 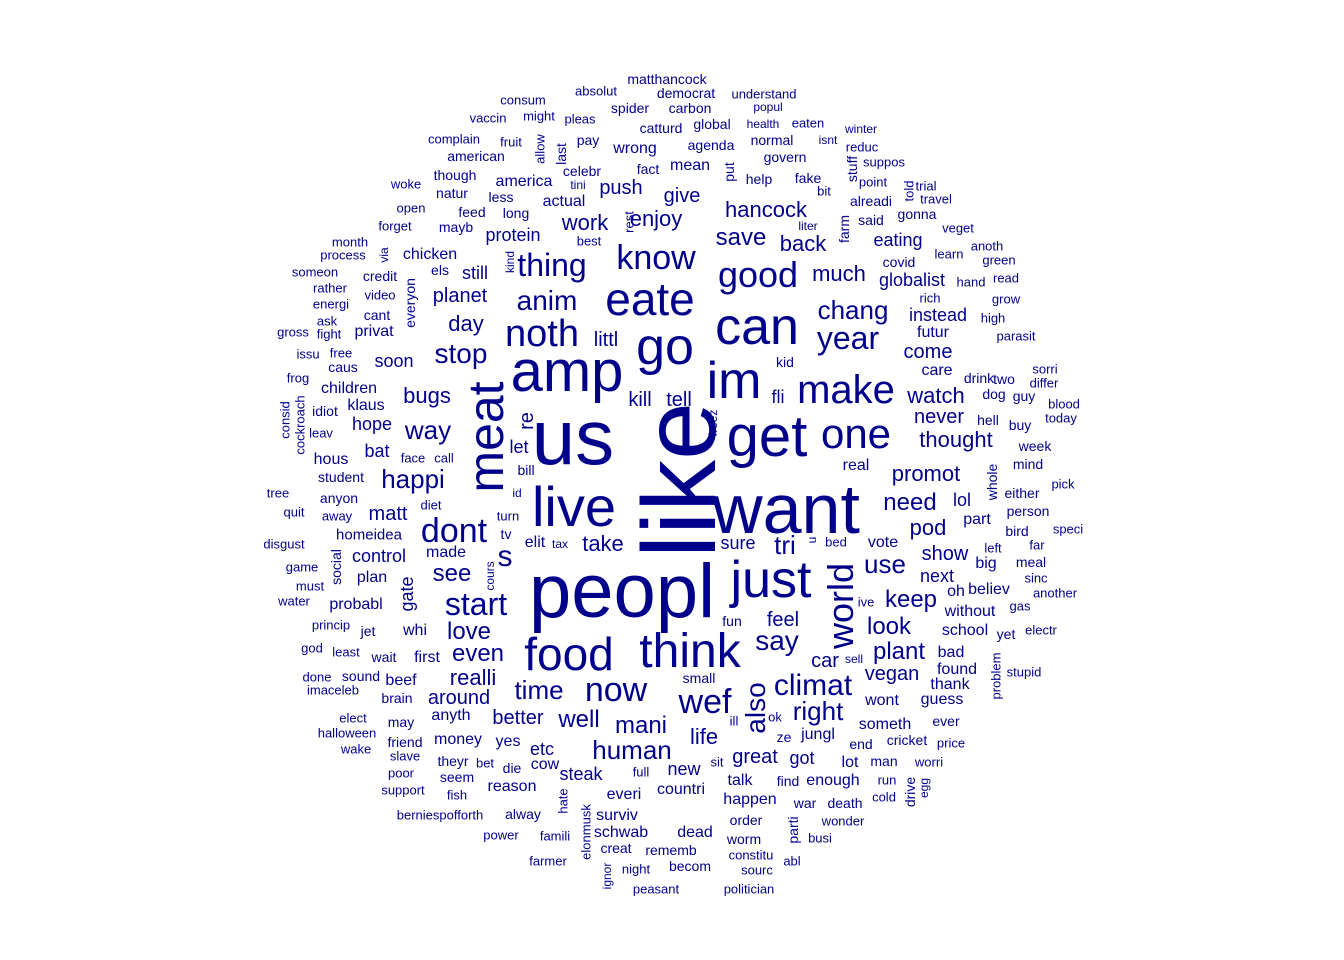 I want to click on cloud-word: can, so click(x=757, y=327).